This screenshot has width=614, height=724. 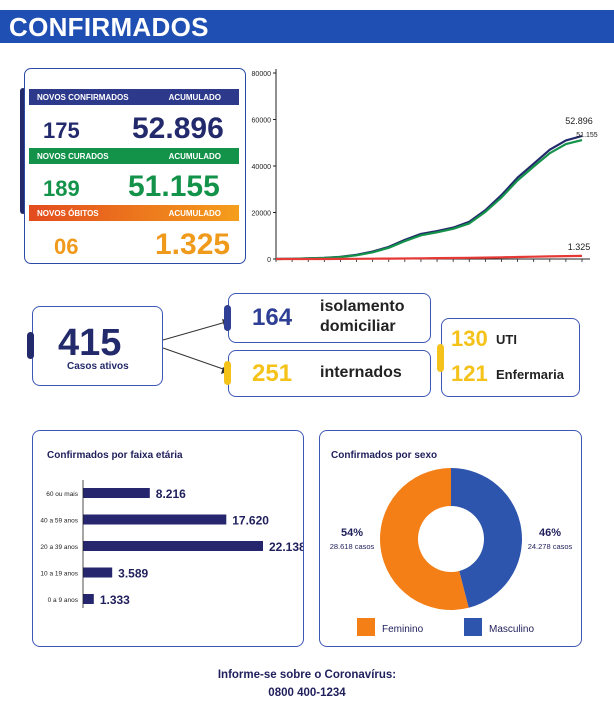 I want to click on confirmados-acc-label: ACUMULADO, so click(x=194, y=97).